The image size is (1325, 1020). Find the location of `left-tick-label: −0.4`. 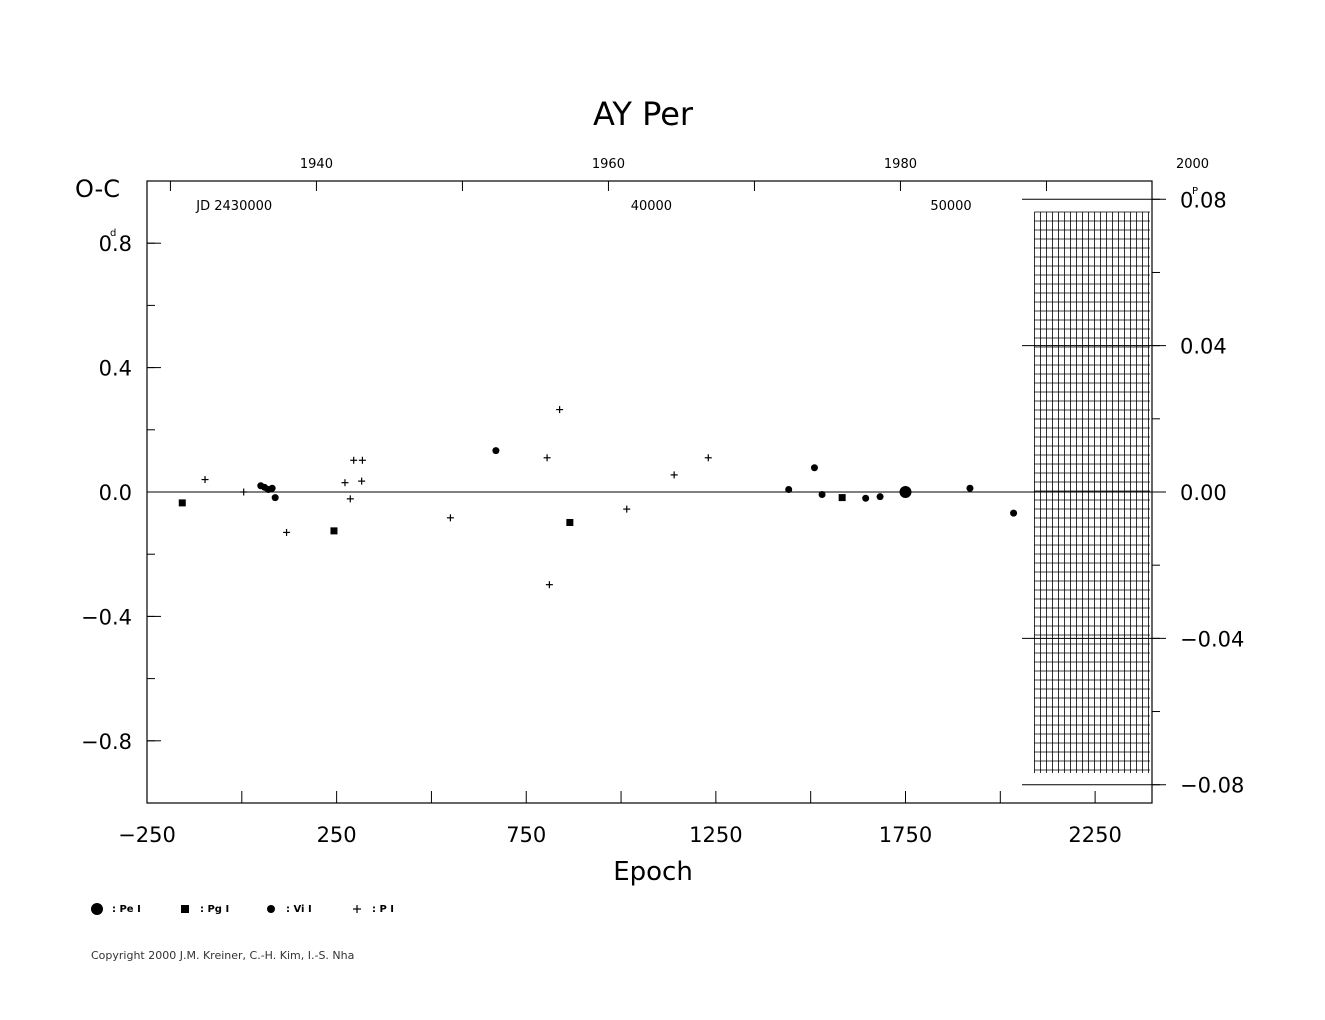

left-tick-label: −0.4 is located at coordinates (106, 617).